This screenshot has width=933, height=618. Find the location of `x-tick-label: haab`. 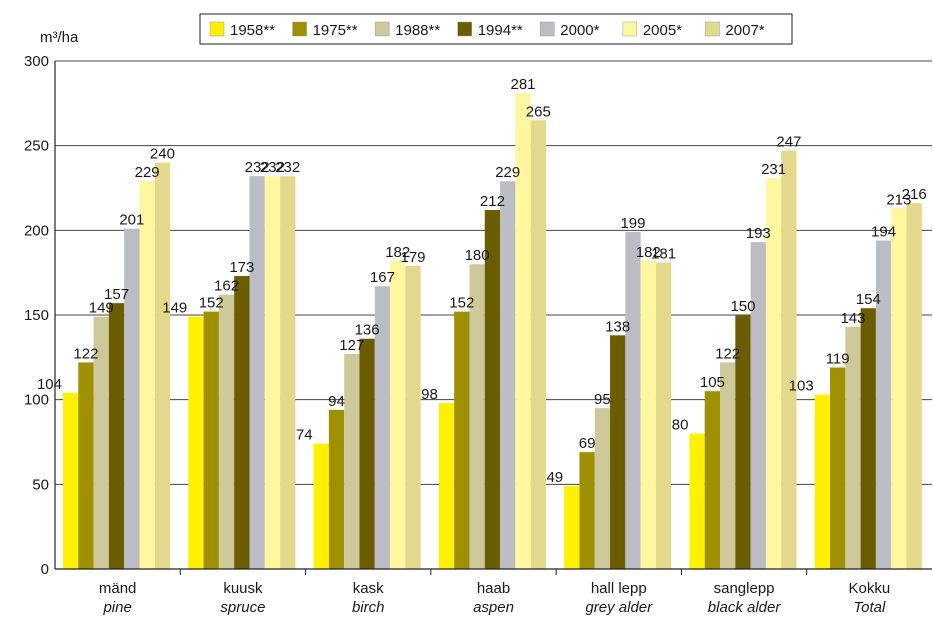

x-tick-label: haab is located at coordinates (493, 588).